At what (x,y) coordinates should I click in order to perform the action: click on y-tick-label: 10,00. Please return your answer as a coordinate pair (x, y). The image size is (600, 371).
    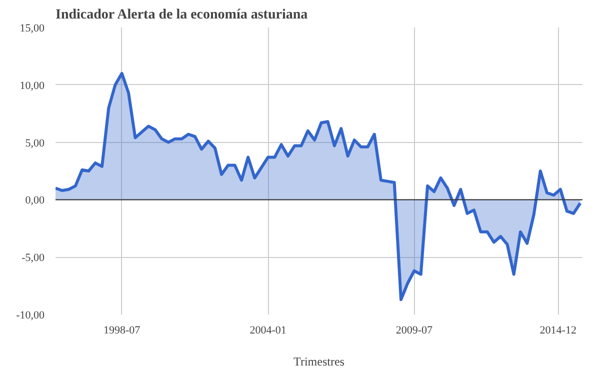
    Looking at the image, I should click on (32, 86).